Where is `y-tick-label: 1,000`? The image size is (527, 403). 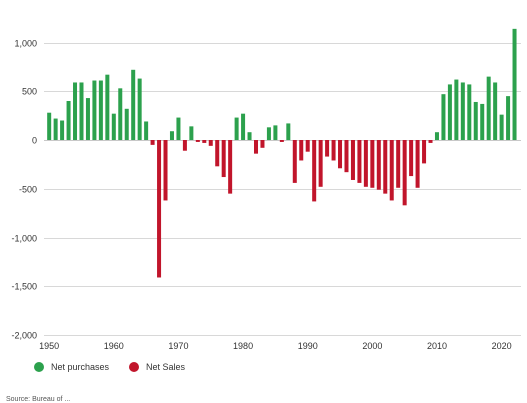 y-tick-label: 1,000 is located at coordinates (25, 44).